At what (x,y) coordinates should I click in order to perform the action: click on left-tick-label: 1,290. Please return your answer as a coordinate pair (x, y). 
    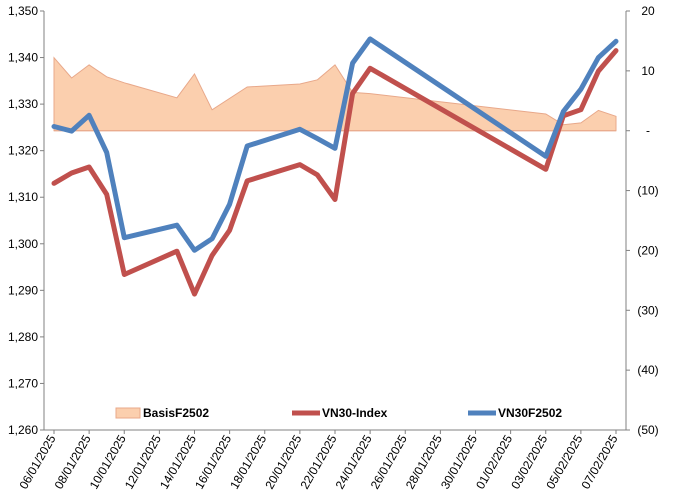
    Looking at the image, I should click on (23, 290).